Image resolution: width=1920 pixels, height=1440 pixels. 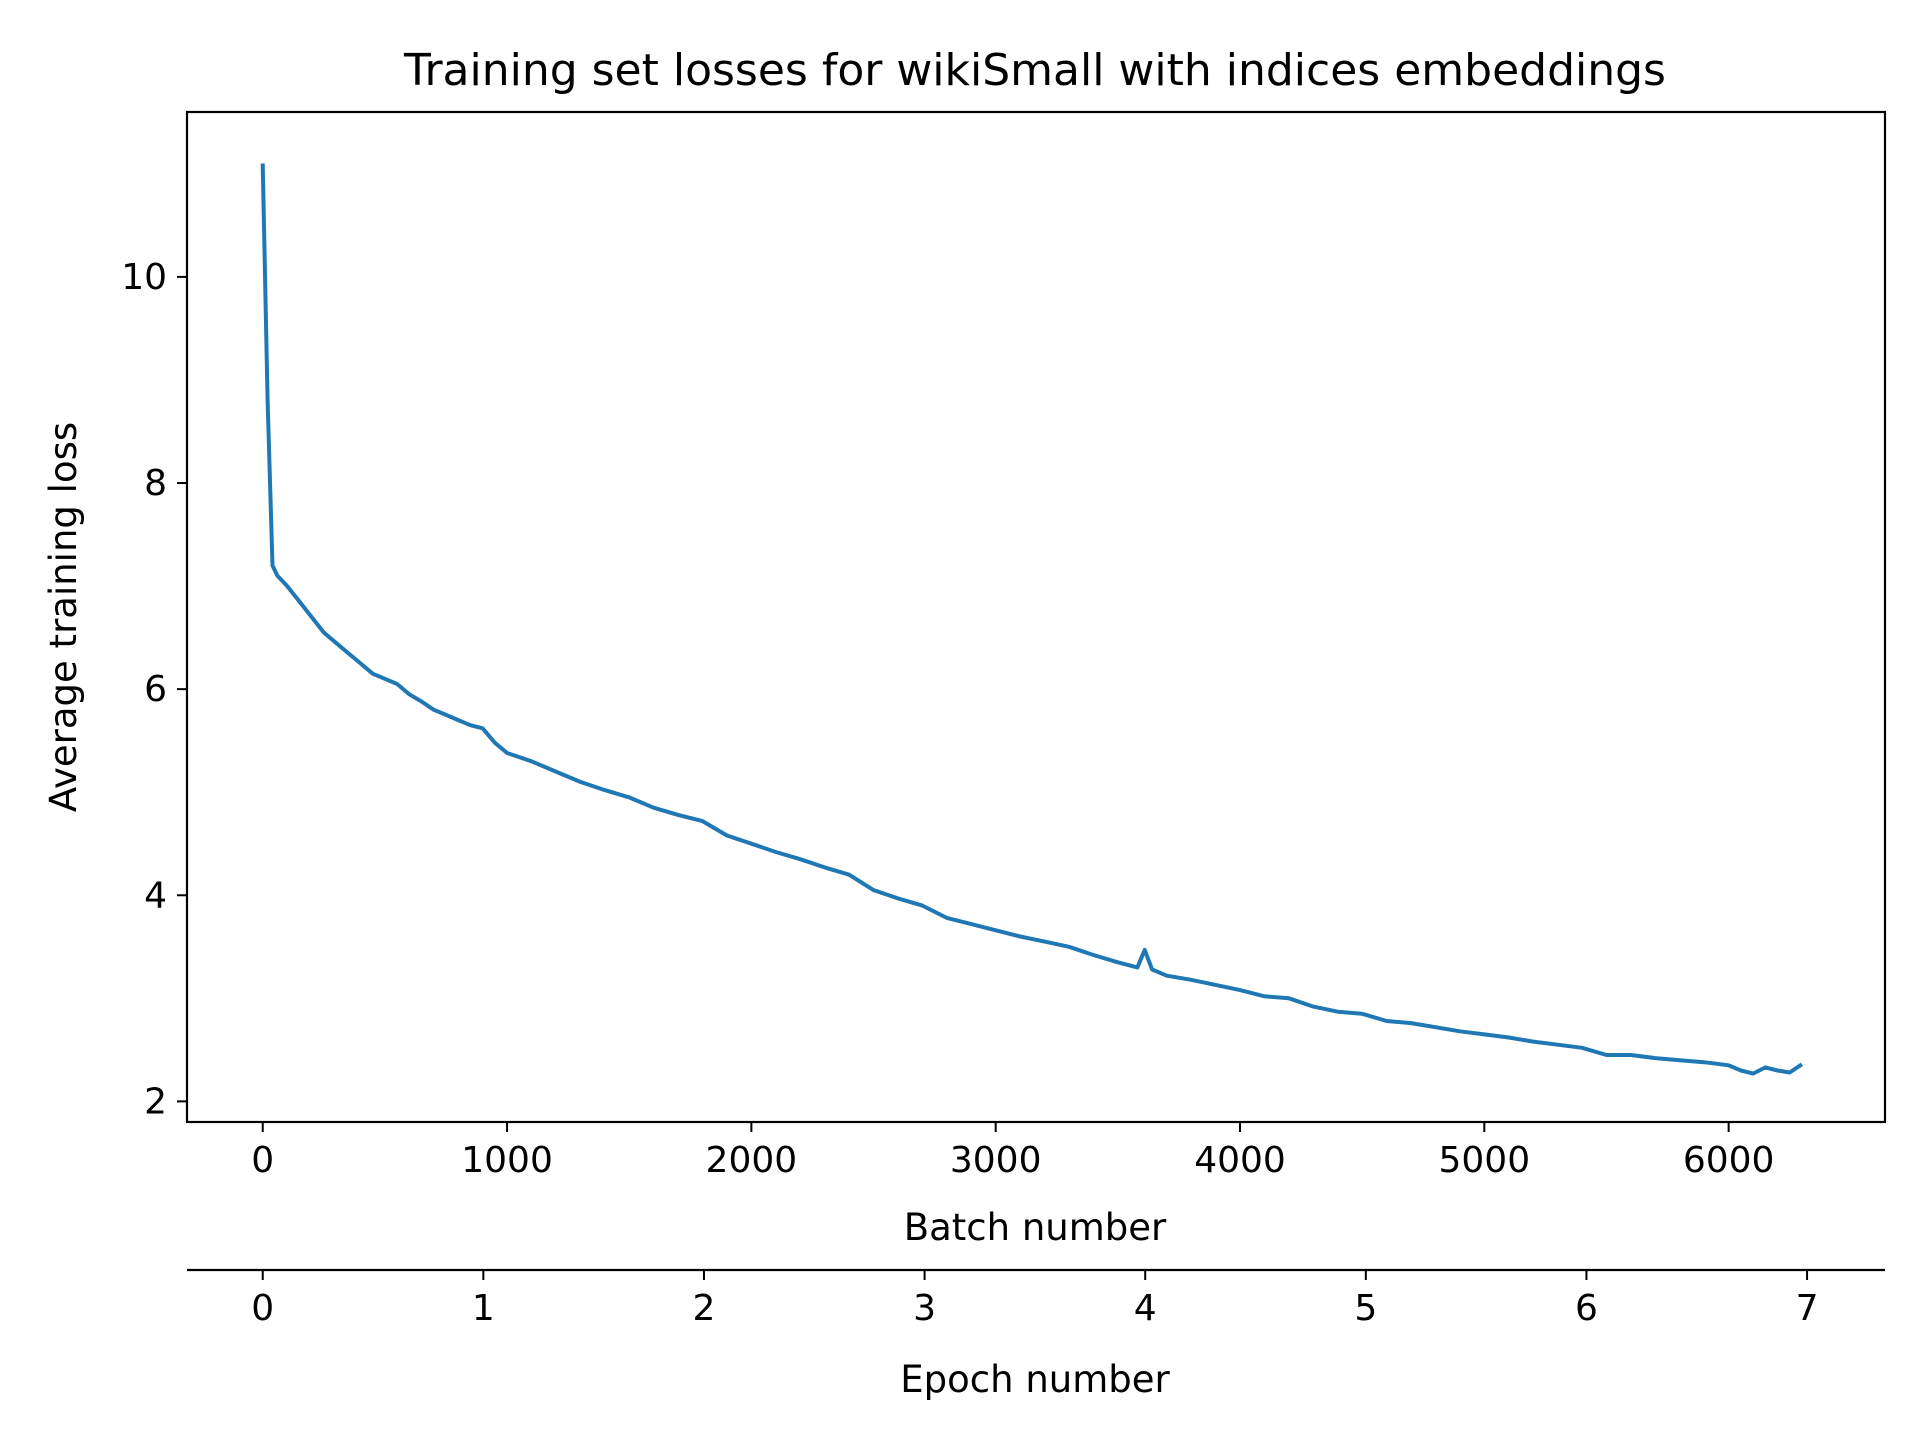 What do you see at coordinates (1807, 1308) in the screenshot?
I see `epoch-tick-label: 7` at bounding box center [1807, 1308].